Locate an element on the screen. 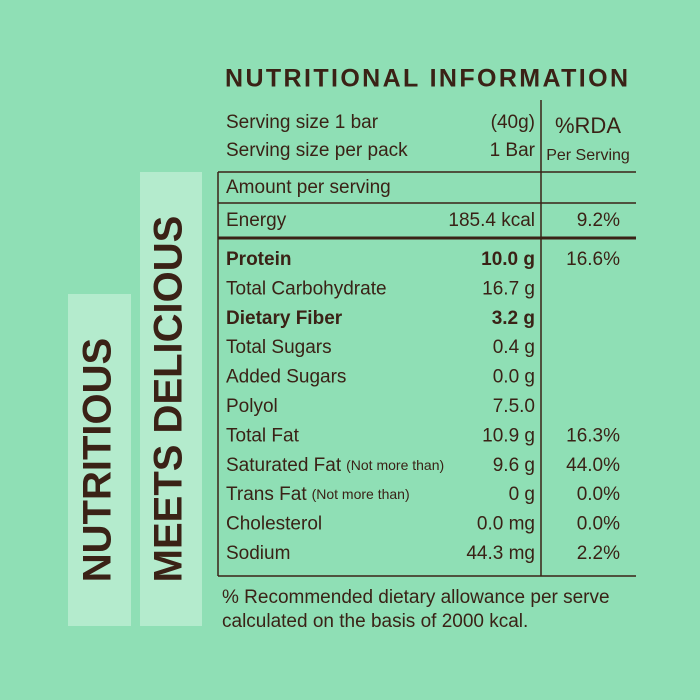 The image size is (700, 700). nutrient-amount: 0.0 g is located at coordinates (514, 377).